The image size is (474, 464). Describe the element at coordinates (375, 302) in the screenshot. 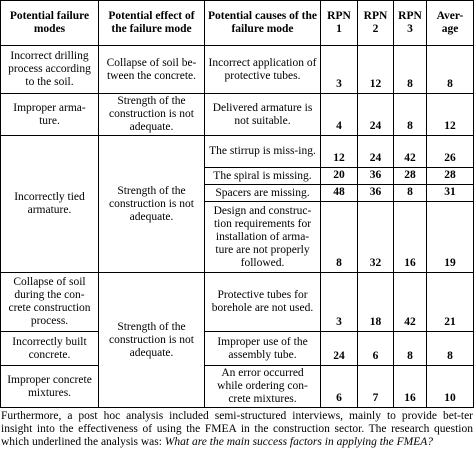

I see `rpn-value: 18` at that location.